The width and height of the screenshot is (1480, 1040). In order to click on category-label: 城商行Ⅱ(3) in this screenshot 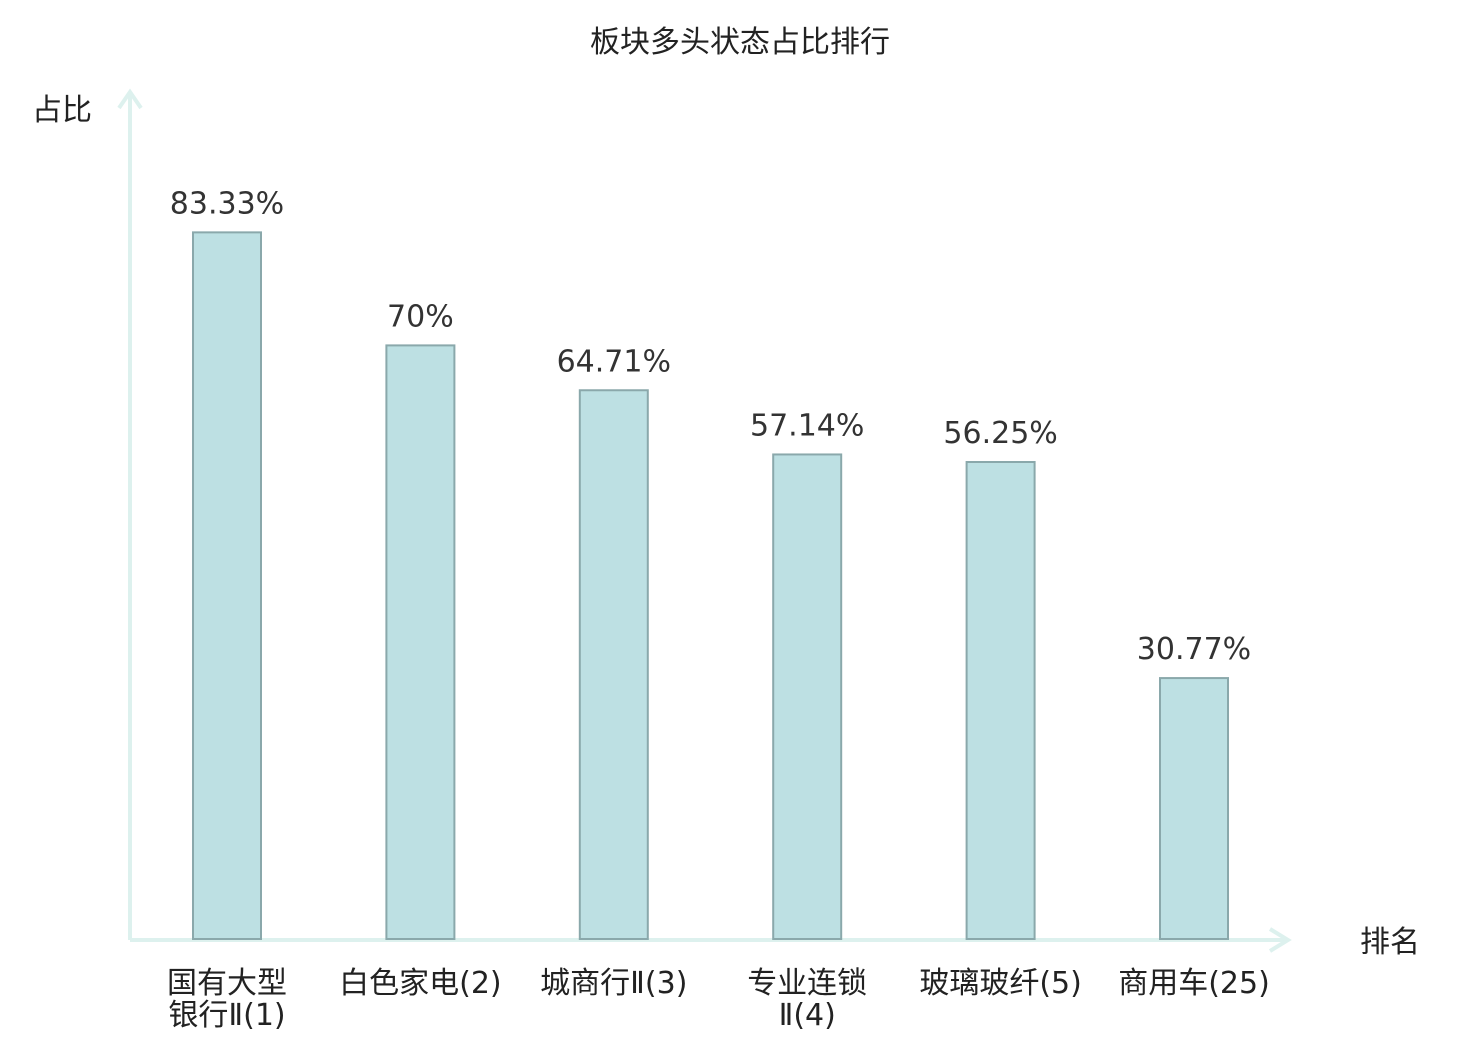, I will do `click(613, 983)`.